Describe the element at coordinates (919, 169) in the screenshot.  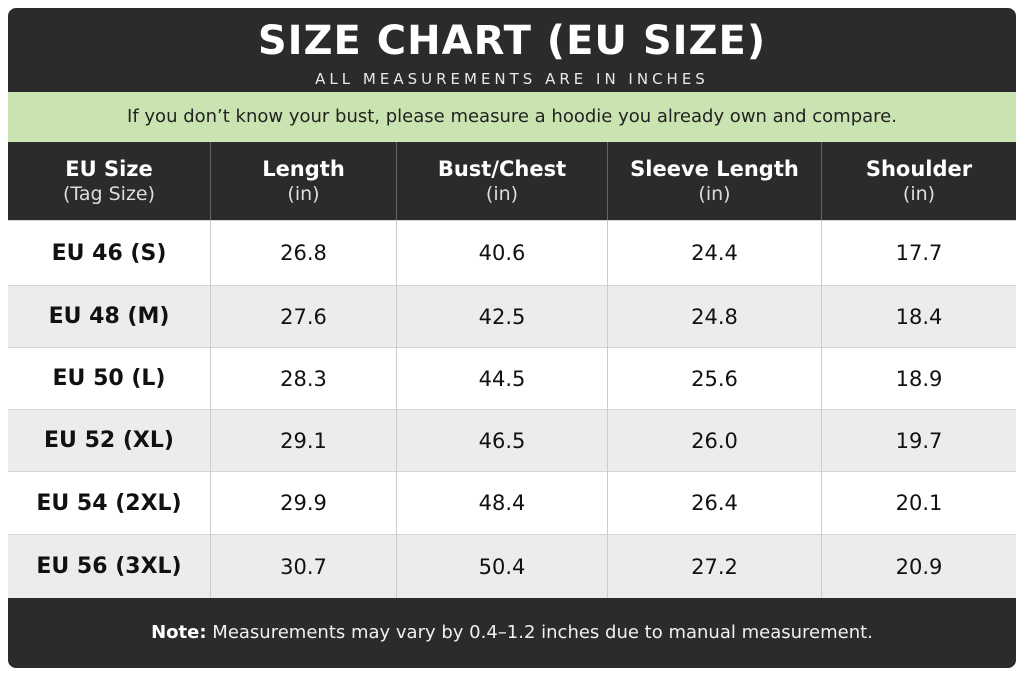
I see `column-label: Shoulder` at that location.